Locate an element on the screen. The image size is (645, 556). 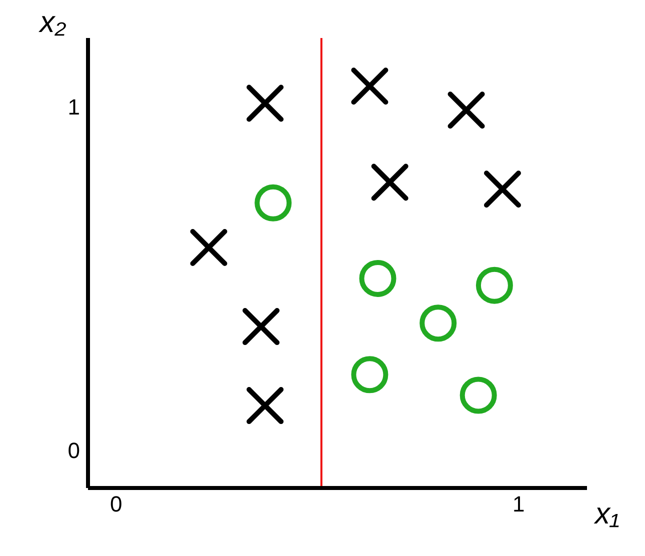
x-axis-title: x₁ is located at coordinates (606, 514).